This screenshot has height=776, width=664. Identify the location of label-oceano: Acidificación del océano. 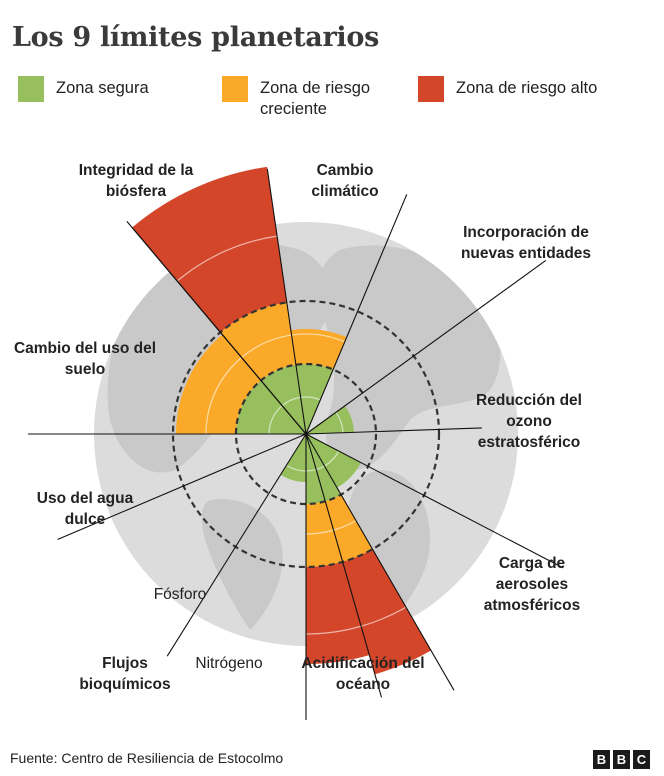
(363, 674).